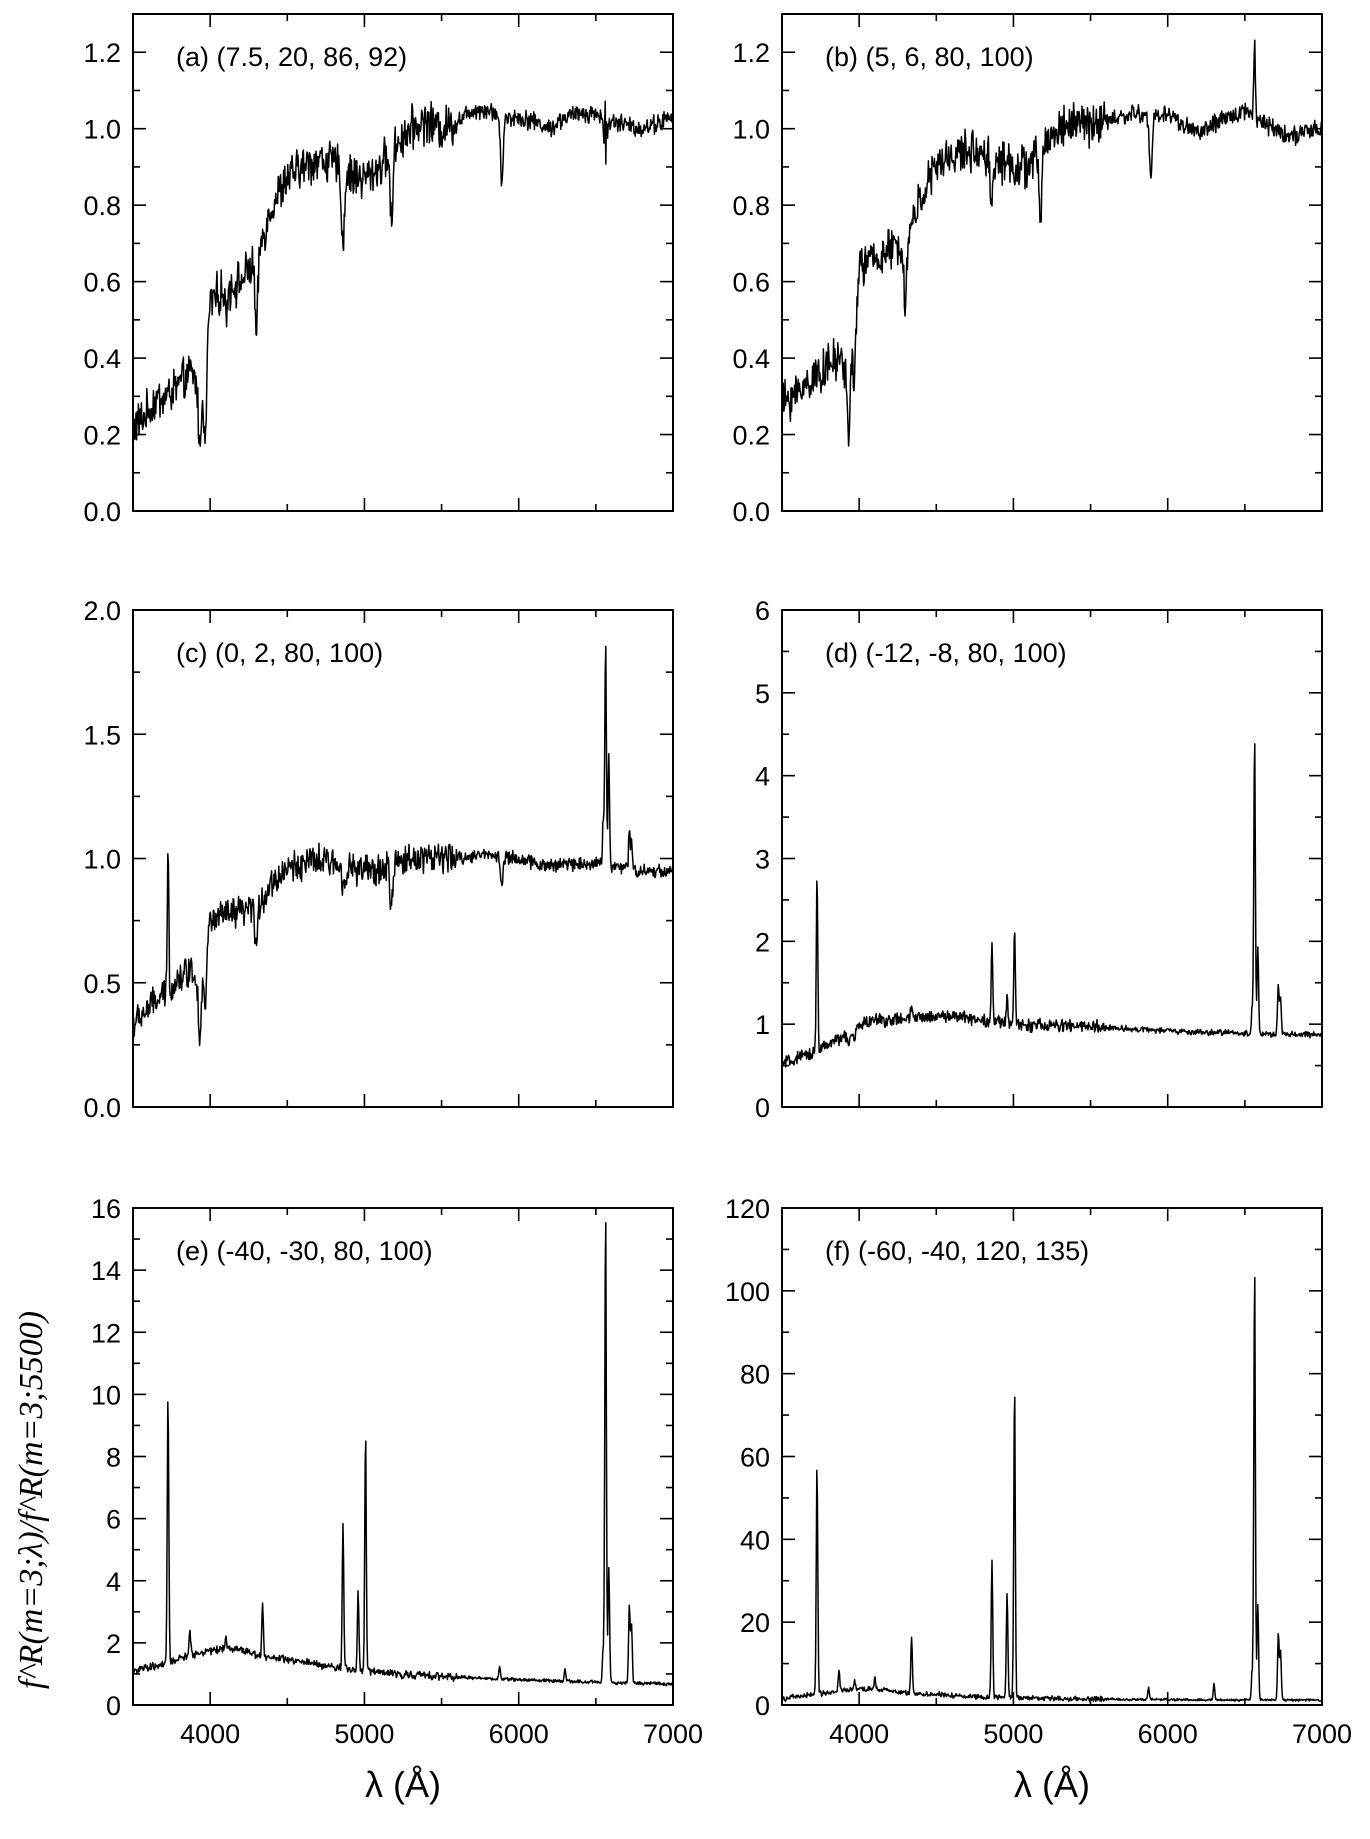 This screenshot has width=1370, height=1839. I want to click on panel-c: 0.0 0.5 1.0 1.5 2.0 (c) (0, 2, 80, 100), so click(378, 859).